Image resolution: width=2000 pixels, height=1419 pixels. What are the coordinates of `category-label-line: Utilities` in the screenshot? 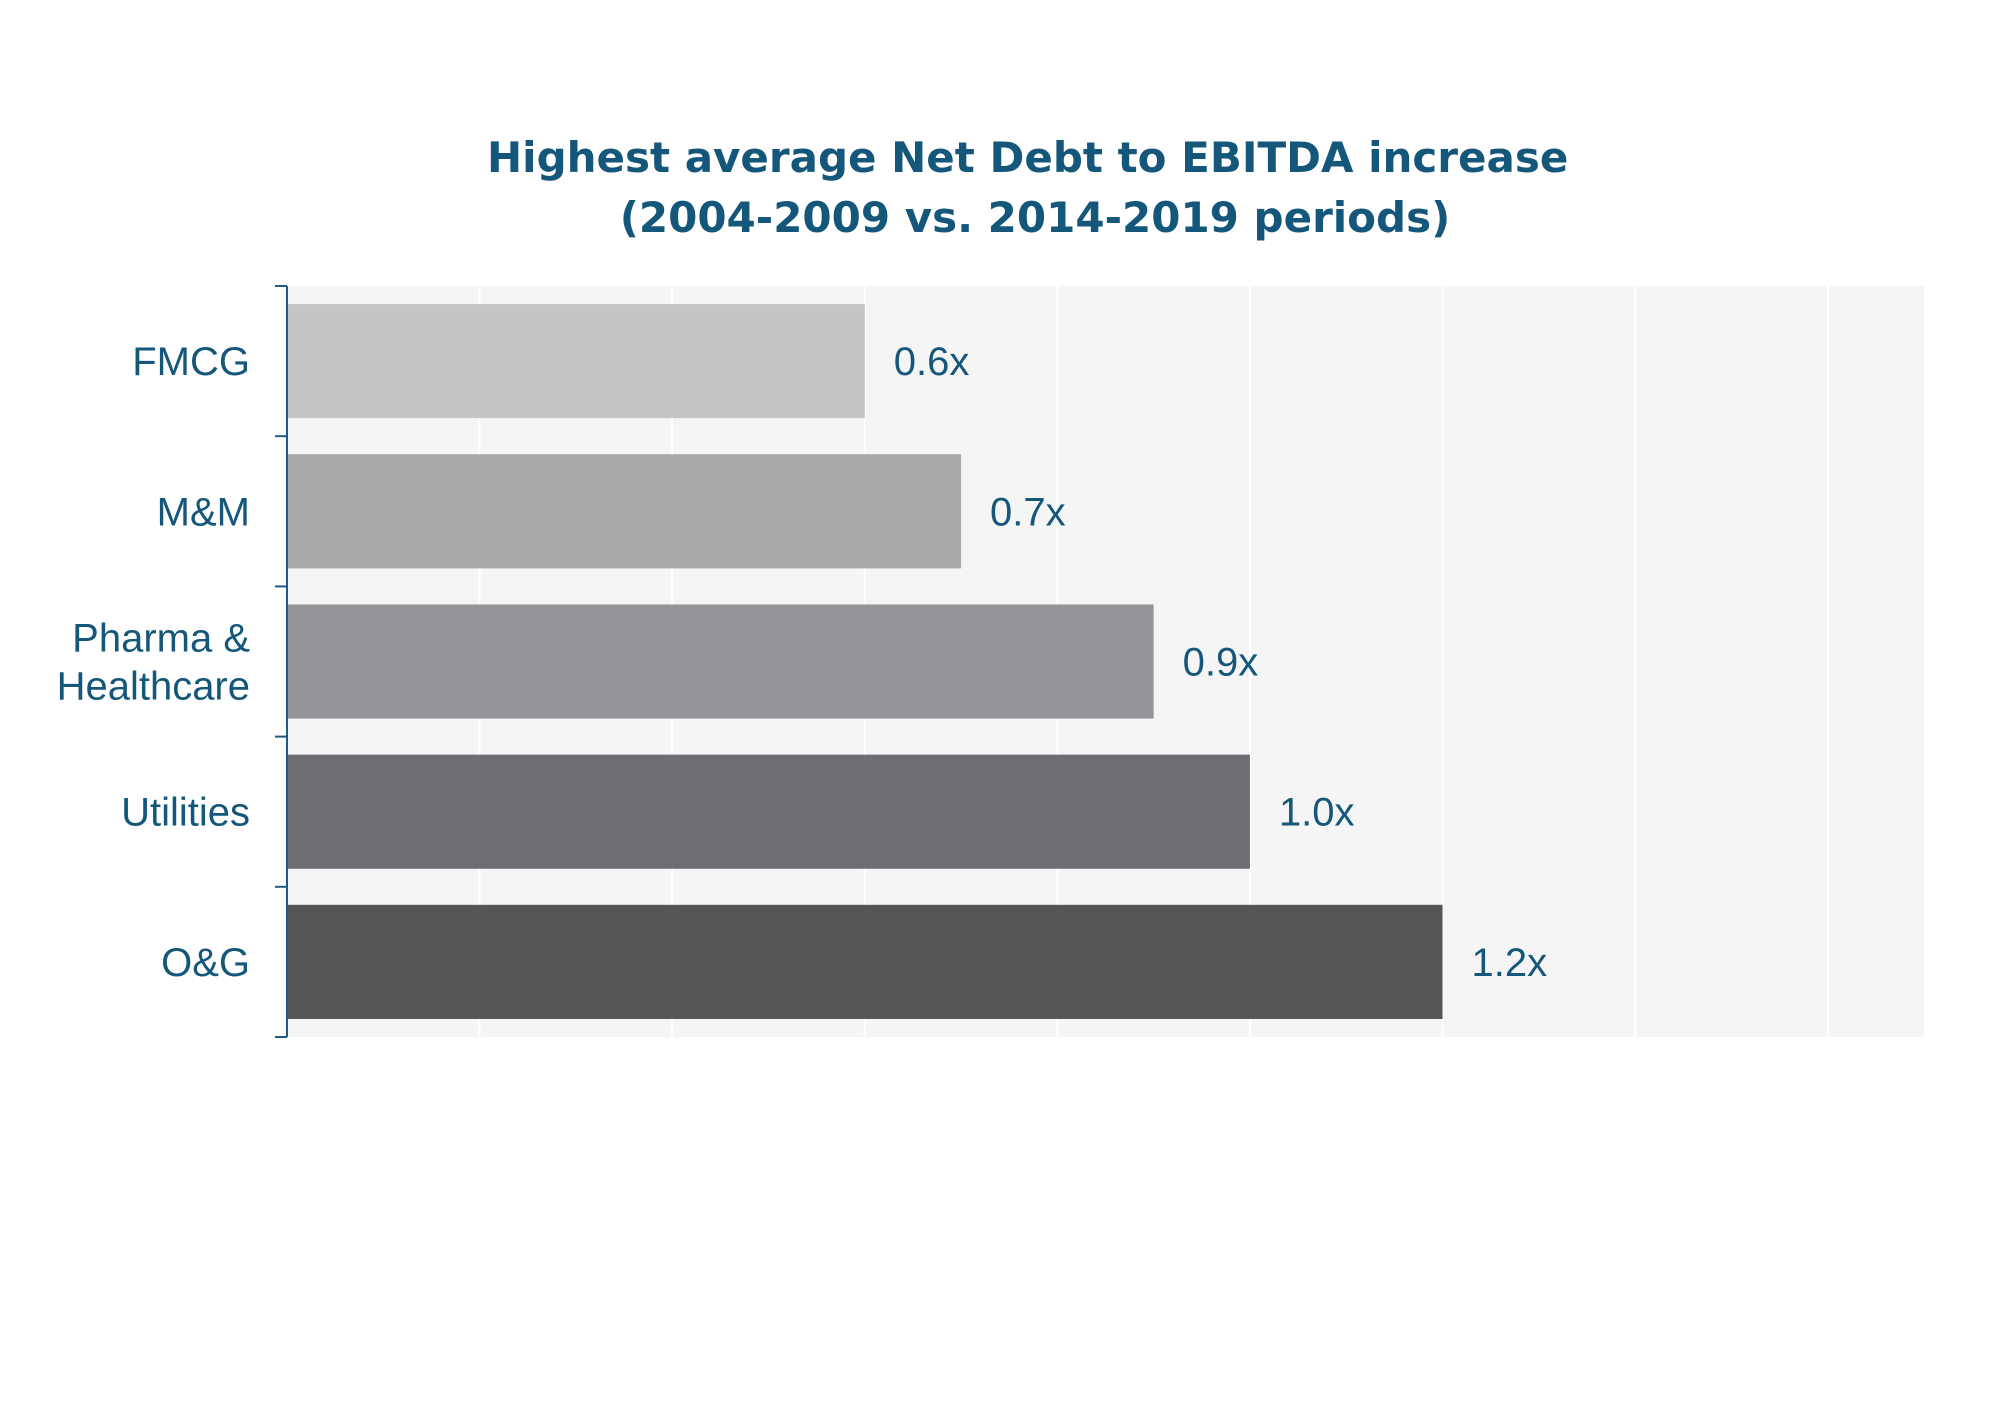 It's located at (185, 813).